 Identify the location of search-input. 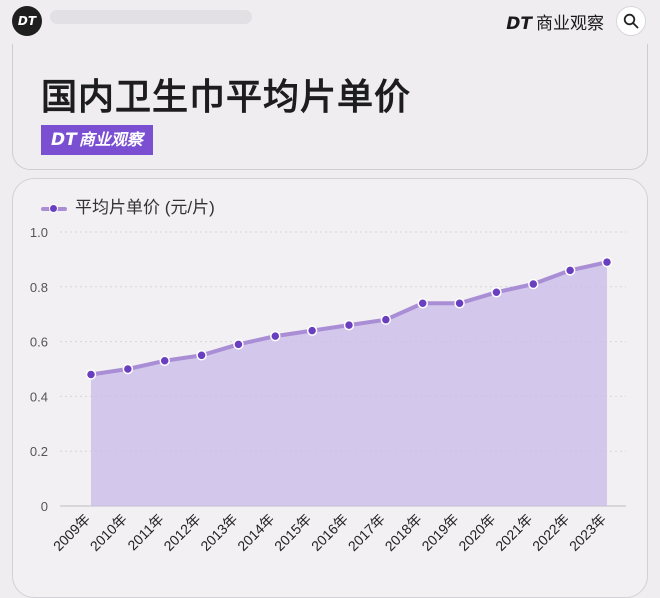
(151, 17).